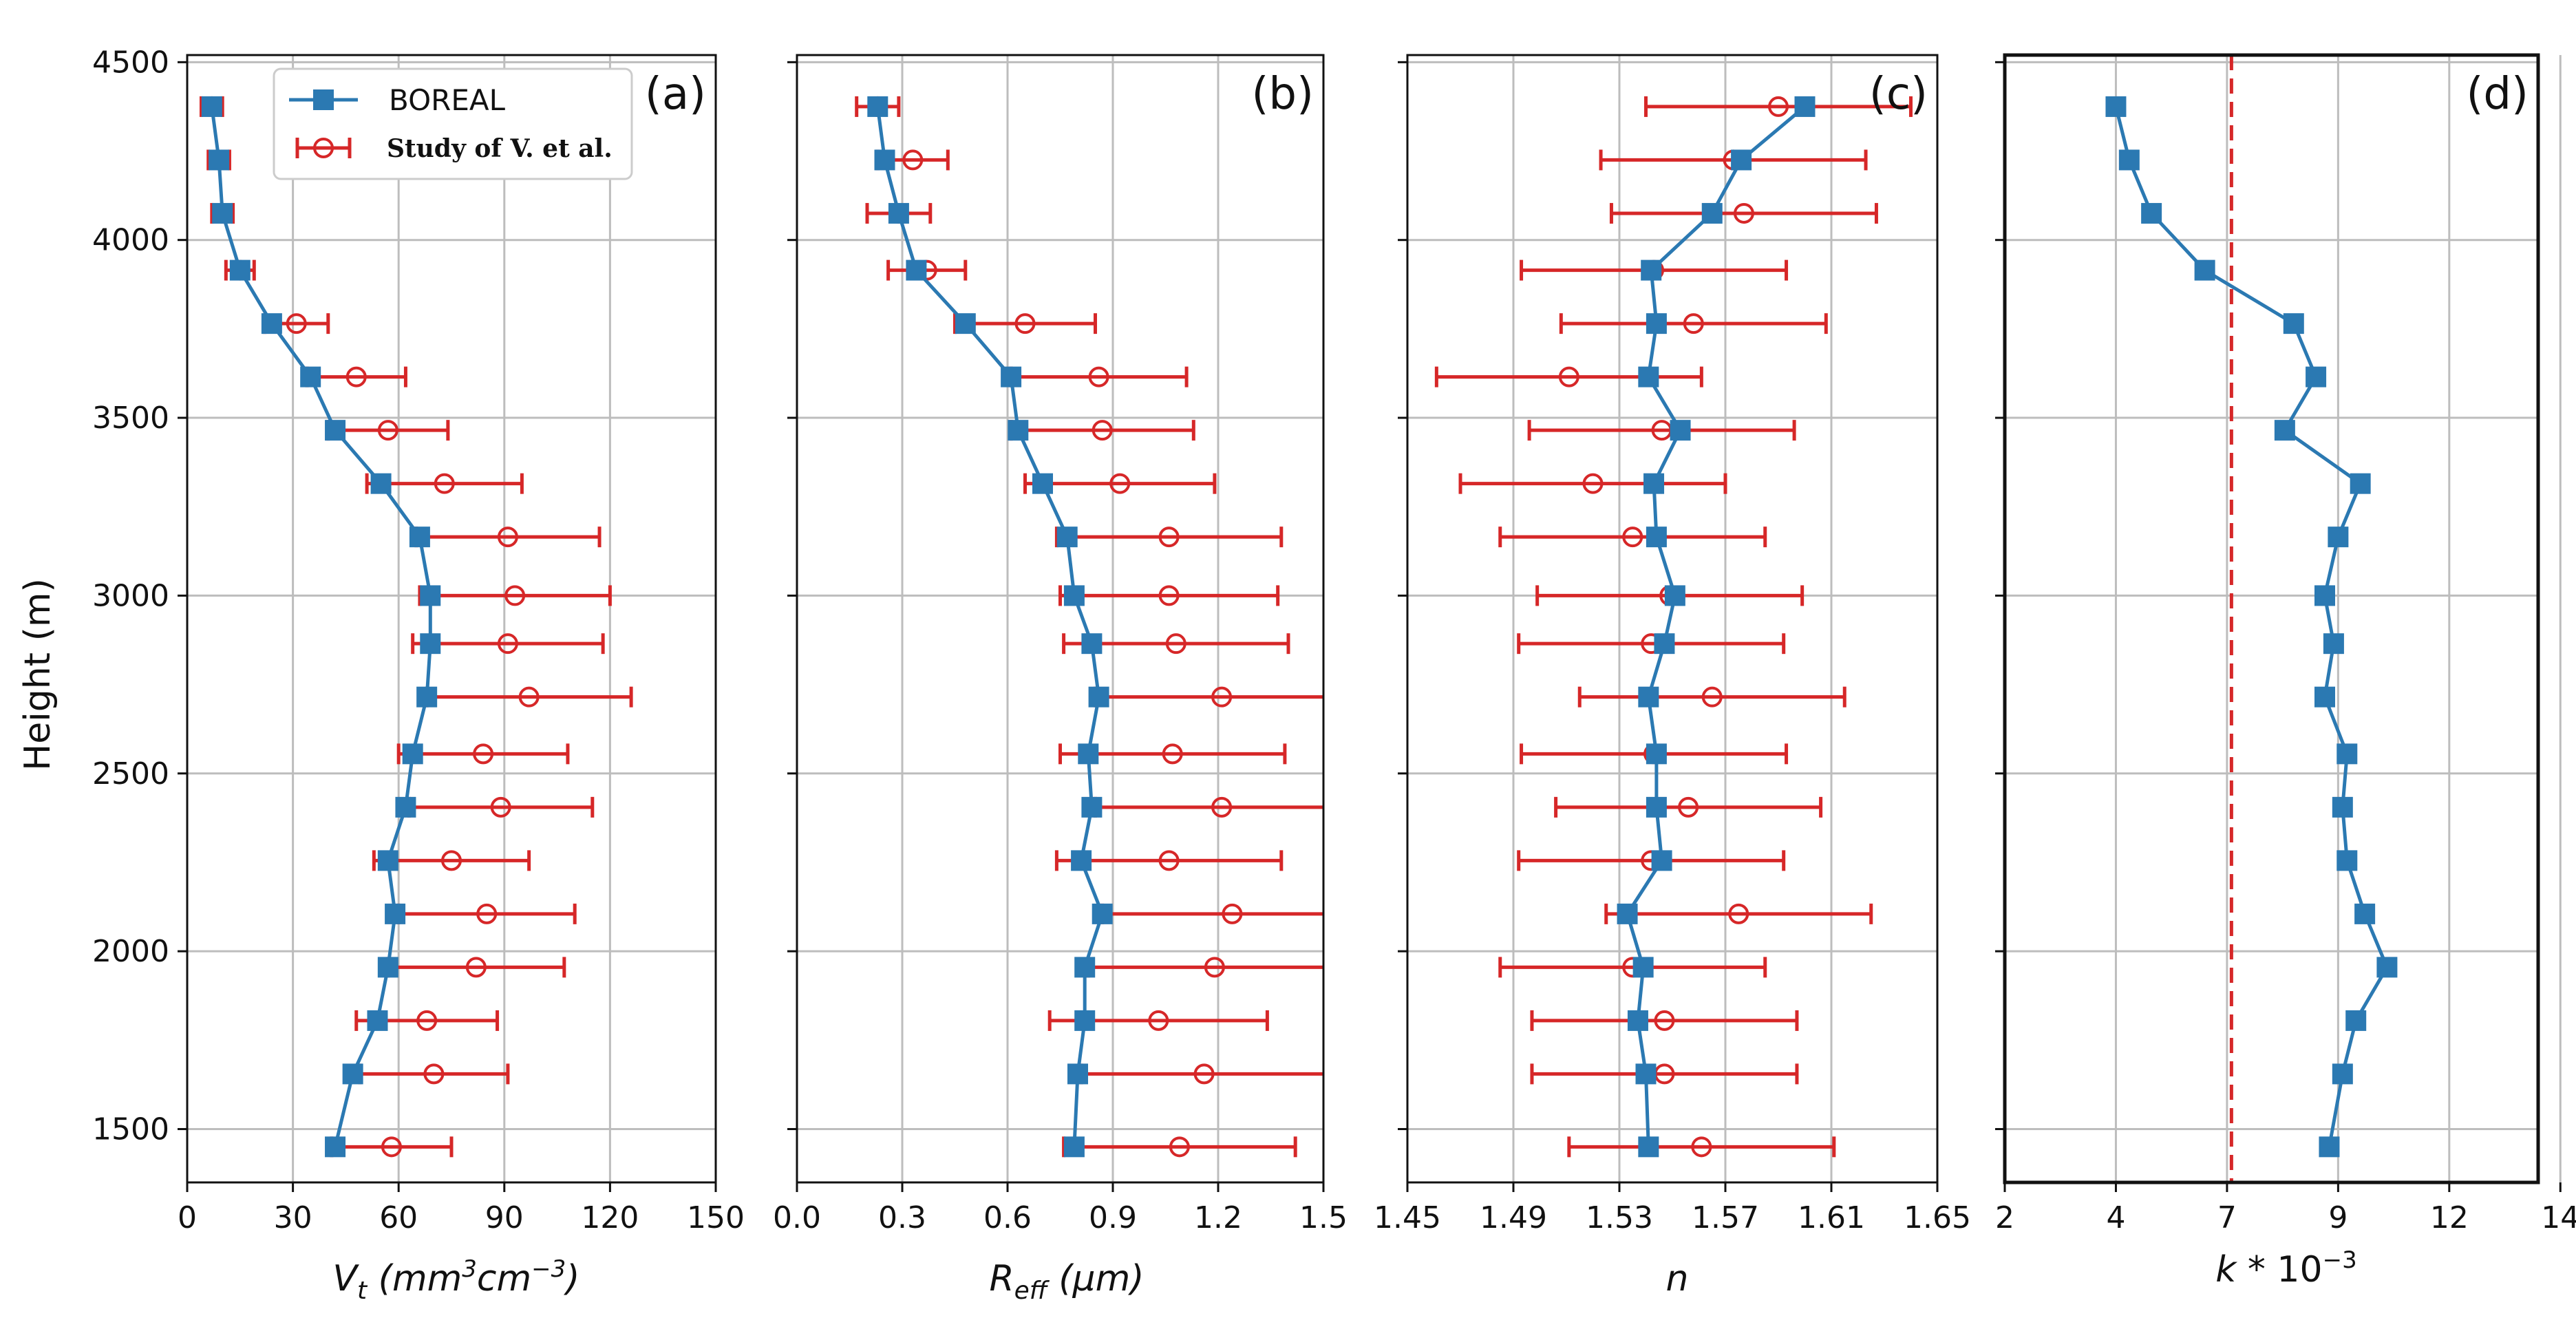 The image size is (2576, 1318). Describe the element at coordinates (1937, 1217) in the screenshot. I see `x-tick-label-c-5: 1.65` at that location.